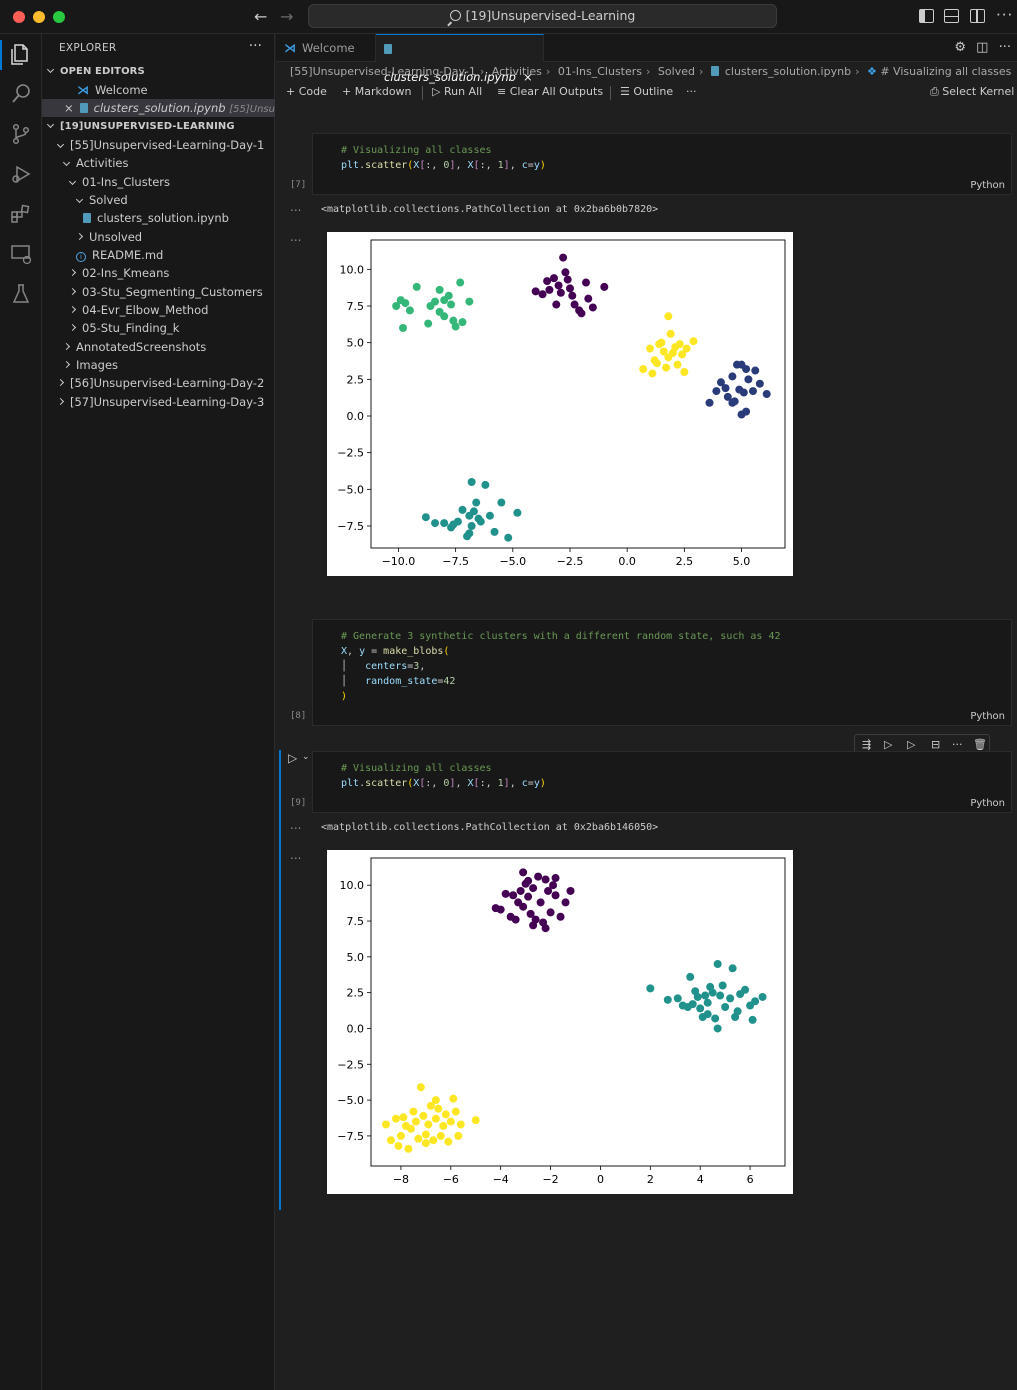  What do you see at coordinates (926, 16) in the screenshot?
I see `toggle-sidebar-icon` at bounding box center [926, 16].